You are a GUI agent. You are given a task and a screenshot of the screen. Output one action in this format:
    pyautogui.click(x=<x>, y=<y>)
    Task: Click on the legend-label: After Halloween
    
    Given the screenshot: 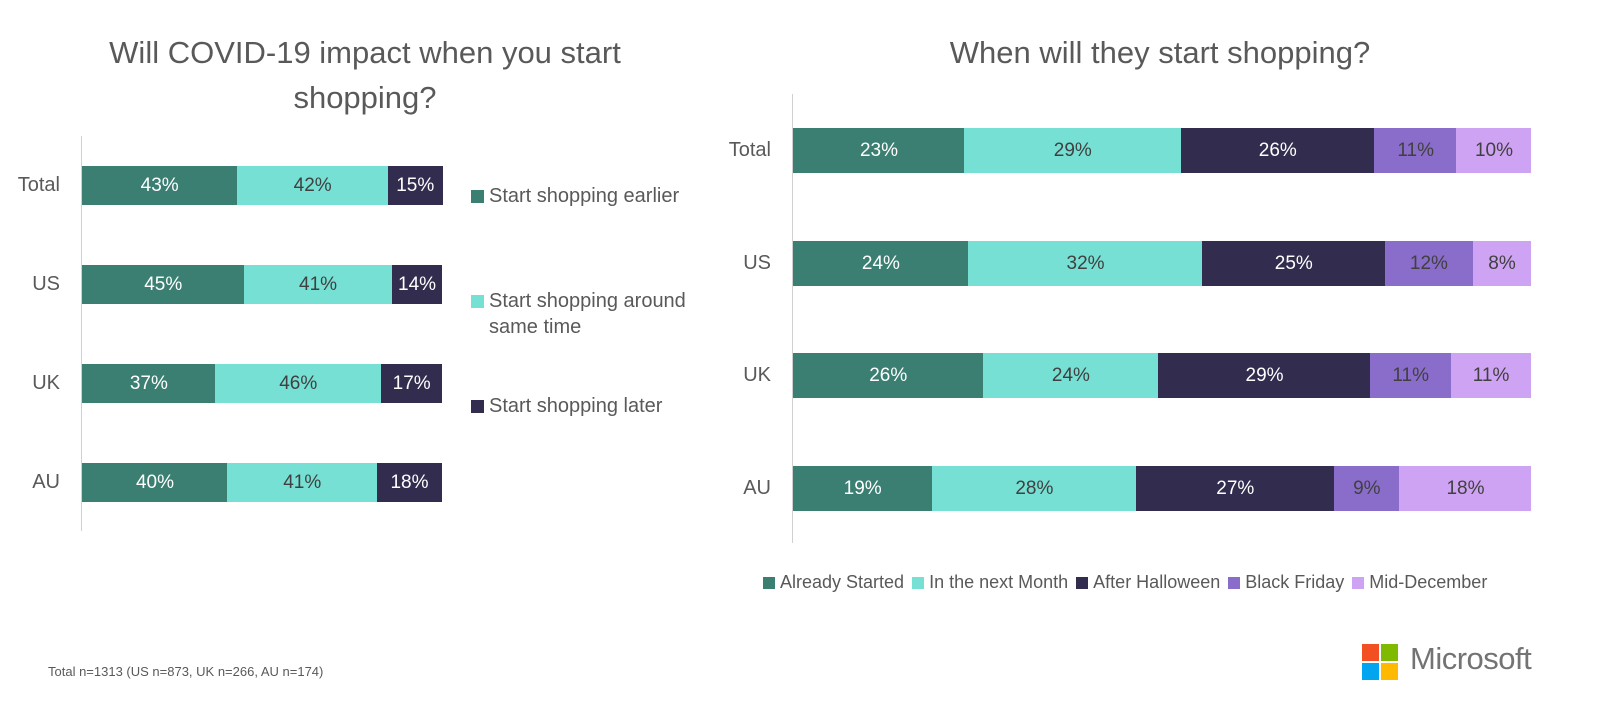 What is the action you would take?
    pyautogui.click(x=1157, y=582)
    